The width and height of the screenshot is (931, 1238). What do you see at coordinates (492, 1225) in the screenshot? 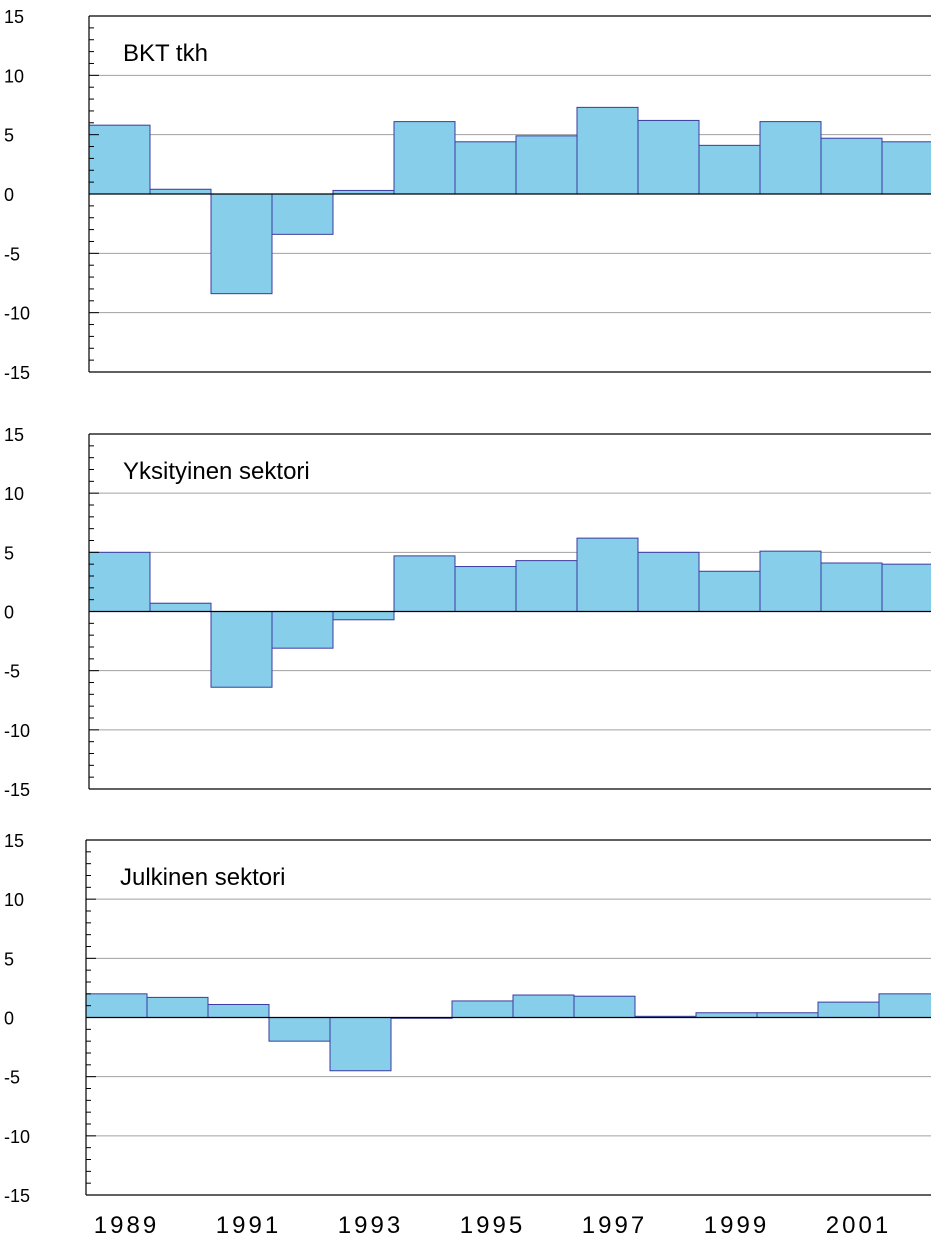
I see `x-tick-label: 1995` at bounding box center [492, 1225].